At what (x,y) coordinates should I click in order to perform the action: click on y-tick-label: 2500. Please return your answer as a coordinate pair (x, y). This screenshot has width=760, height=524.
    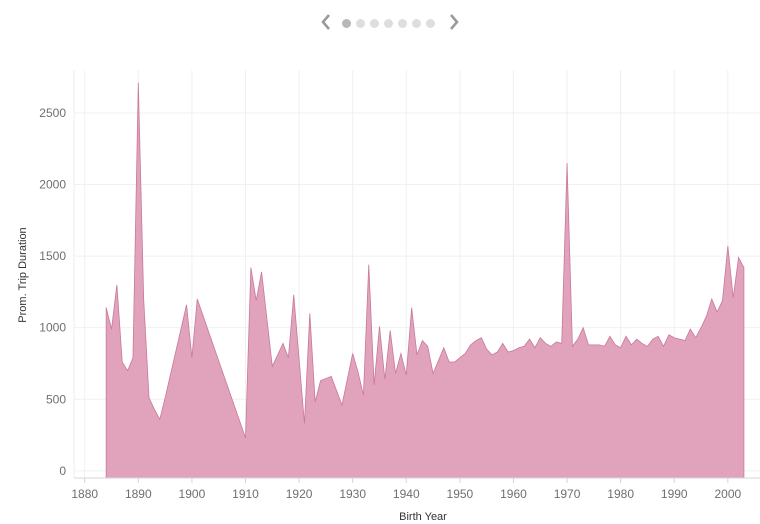
    Looking at the image, I should click on (52, 113).